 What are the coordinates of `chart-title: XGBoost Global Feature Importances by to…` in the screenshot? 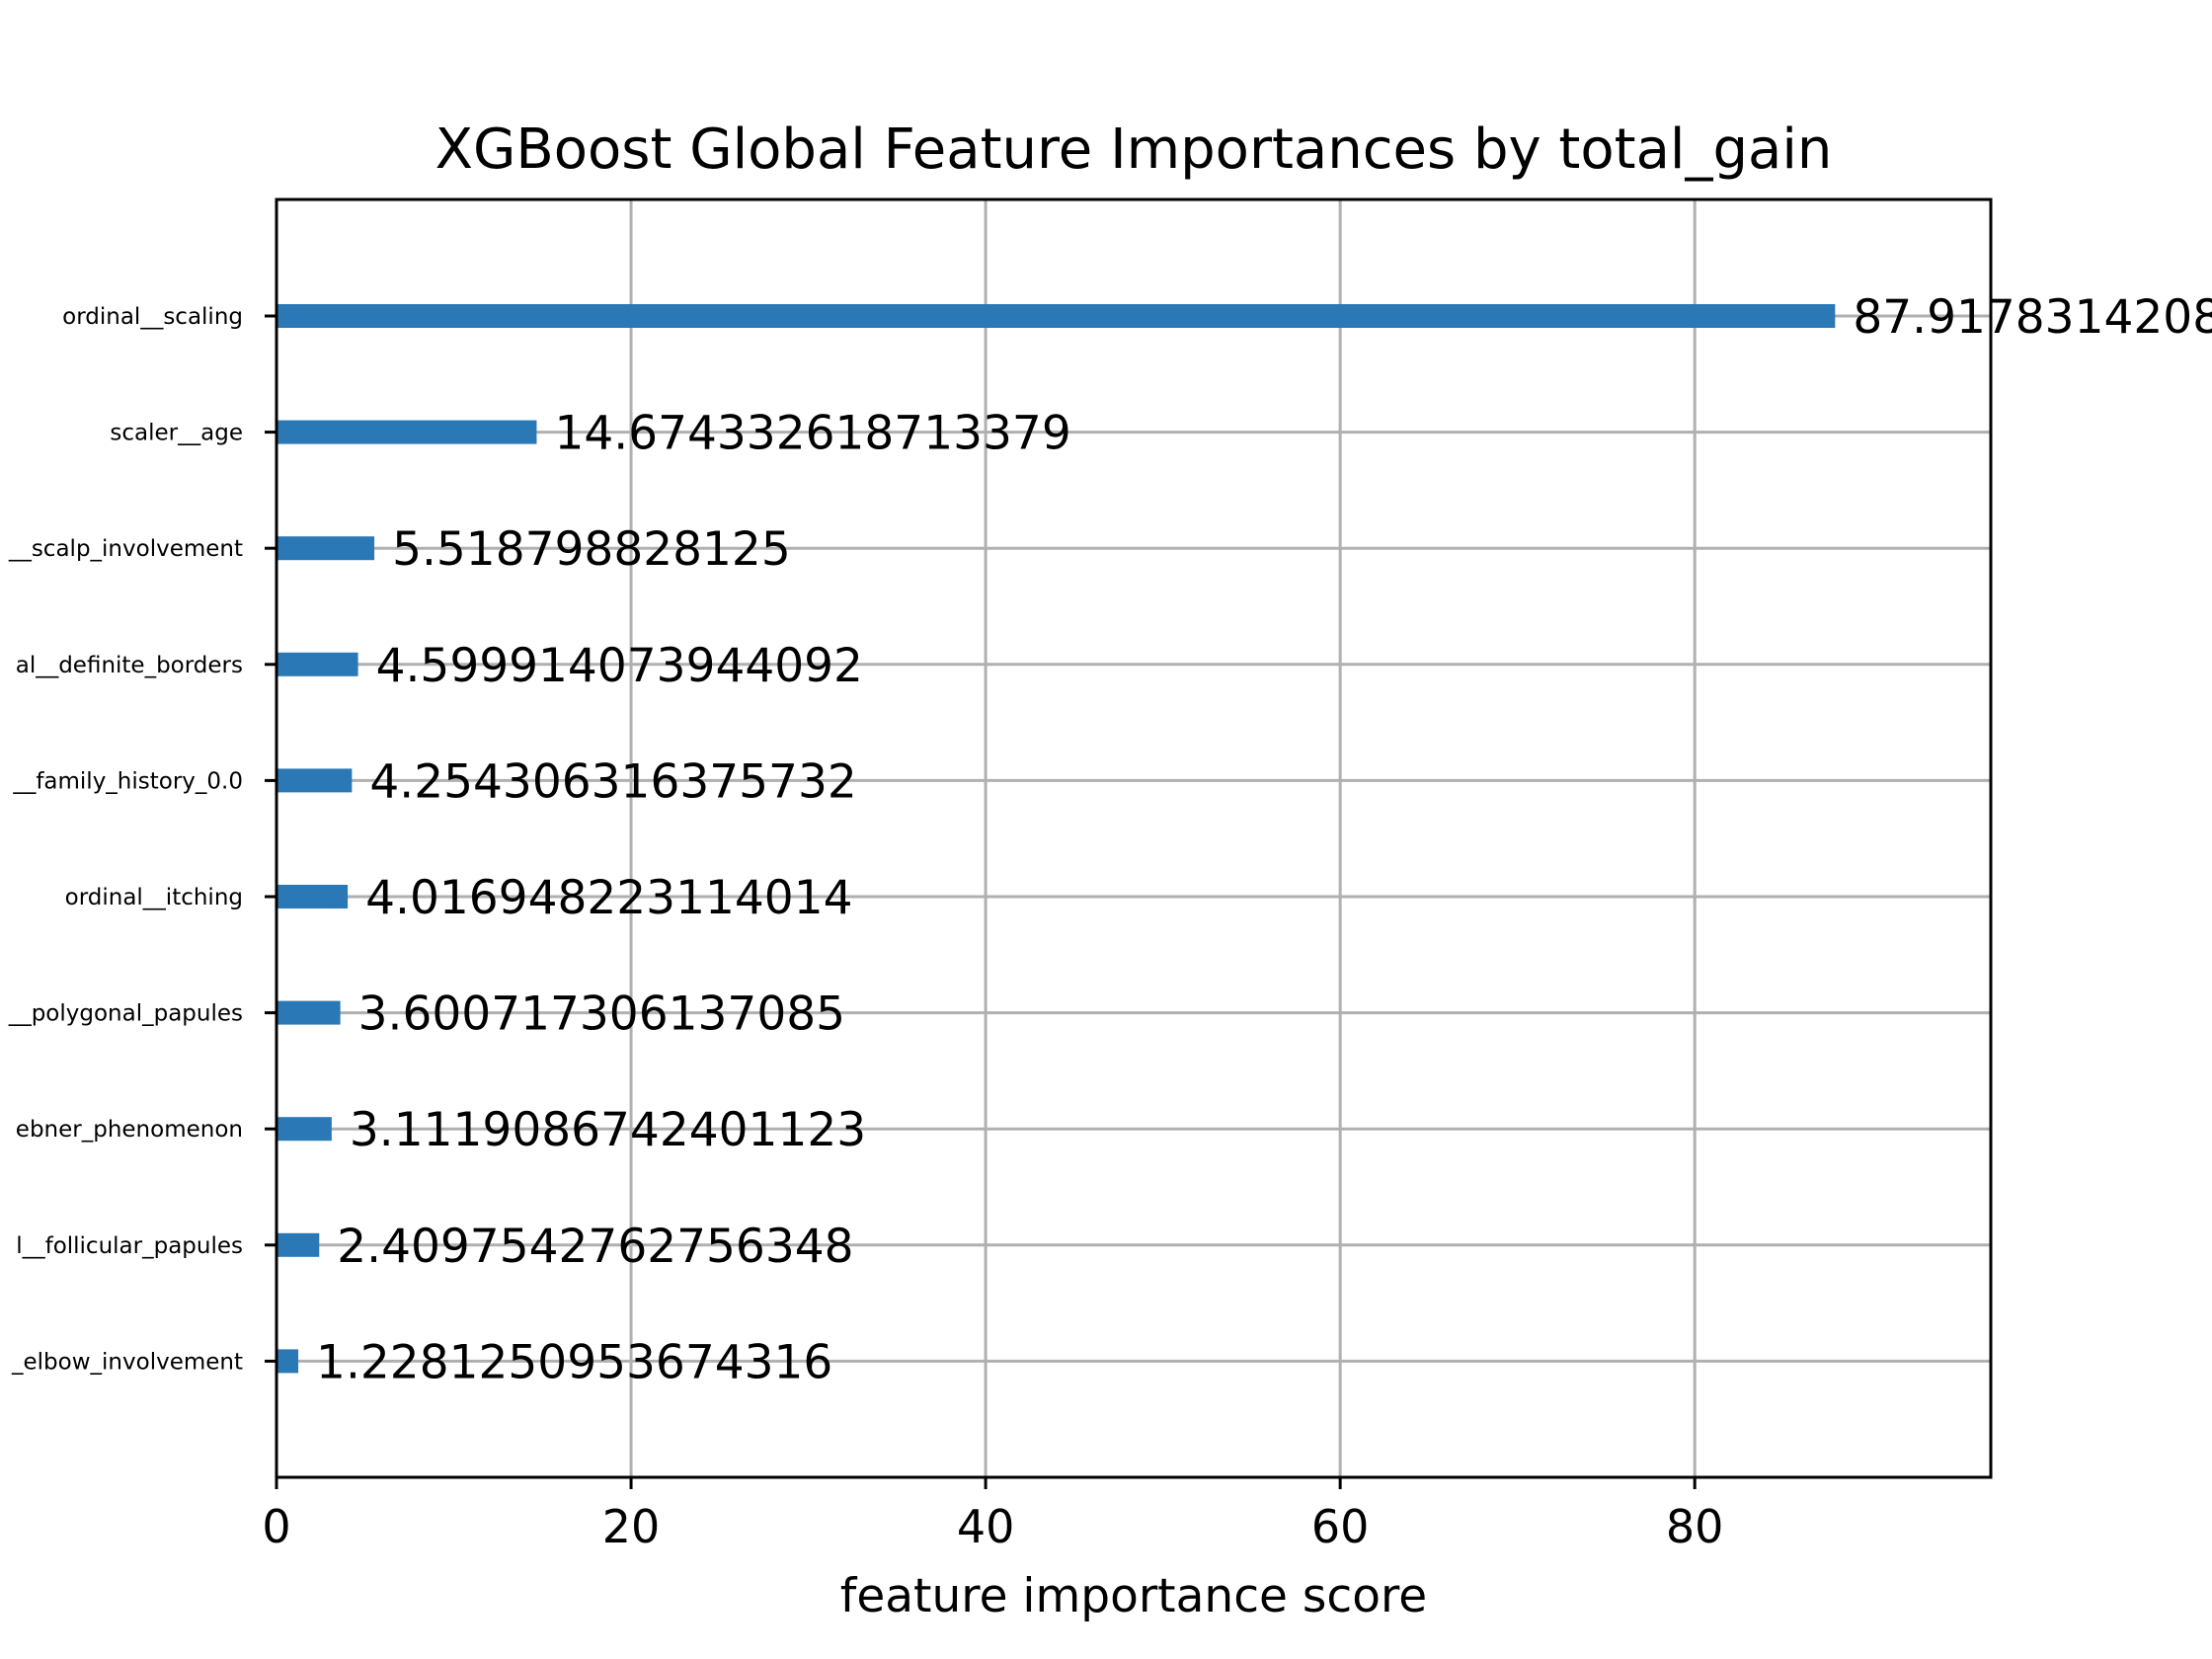 It's located at (1134, 150).